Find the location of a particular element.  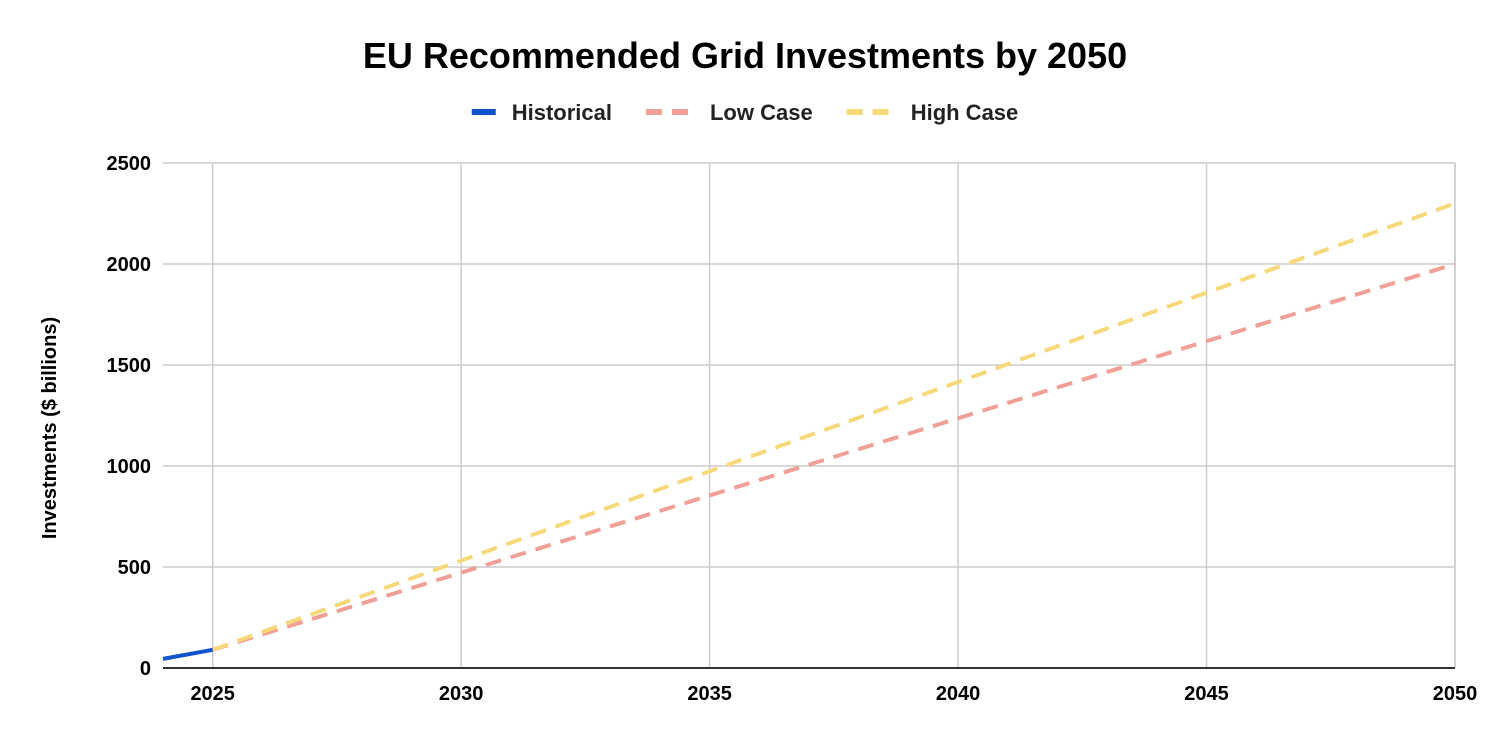

y-tick-label: 1500 is located at coordinates (129, 366).